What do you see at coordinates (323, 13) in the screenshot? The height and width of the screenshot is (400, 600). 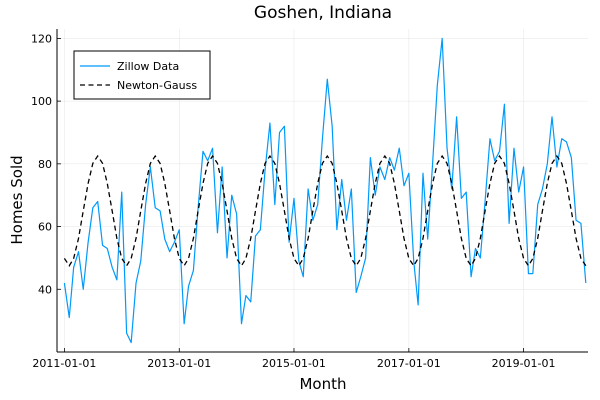 I see `chart-title: Goshen, Indiana` at bounding box center [323, 13].